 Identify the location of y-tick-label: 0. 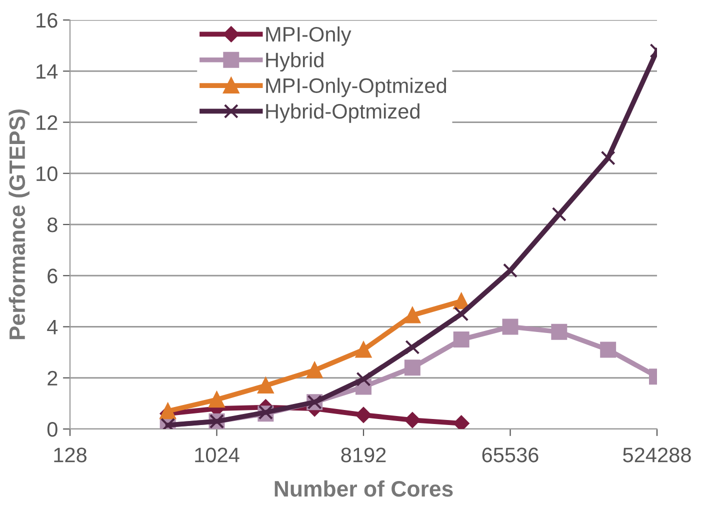
(52, 429).